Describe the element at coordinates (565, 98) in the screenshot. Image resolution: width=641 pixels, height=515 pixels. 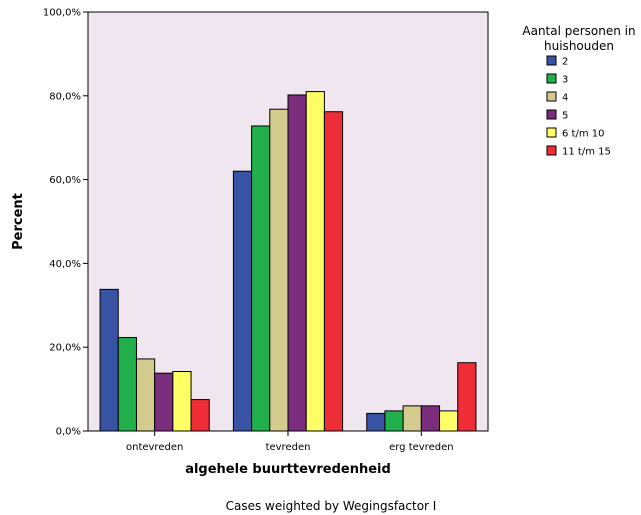
I see `legend-label: 4` at that location.